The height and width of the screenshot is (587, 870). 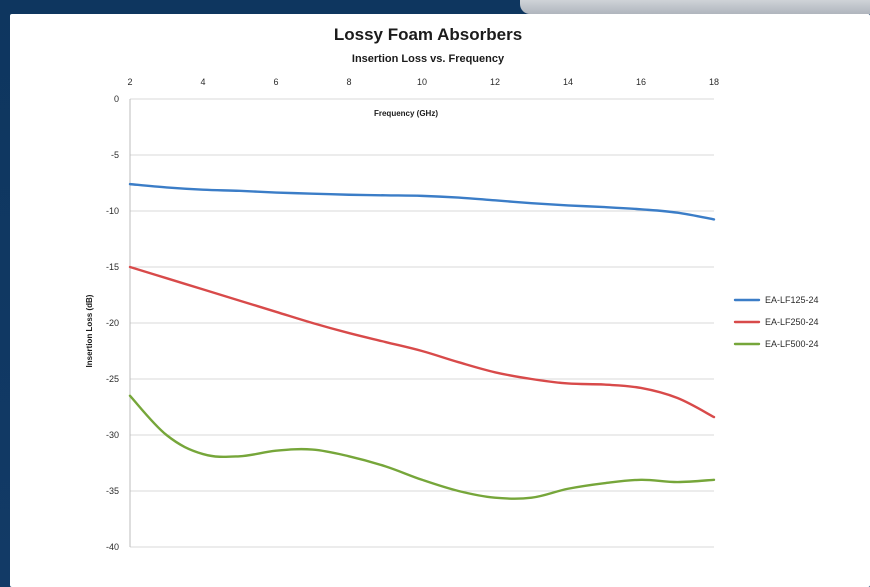 What do you see at coordinates (714, 82) in the screenshot?
I see `x-tick-label-18: 18` at bounding box center [714, 82].